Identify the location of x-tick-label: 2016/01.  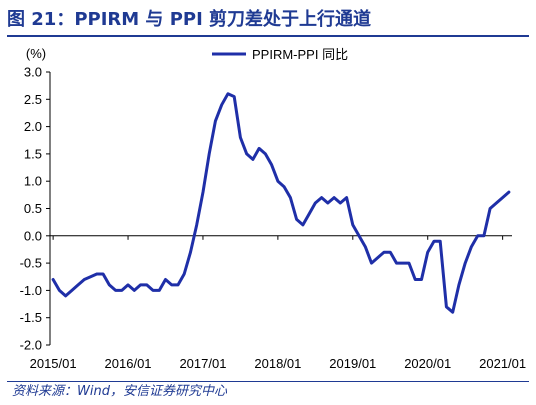
(128, 363).